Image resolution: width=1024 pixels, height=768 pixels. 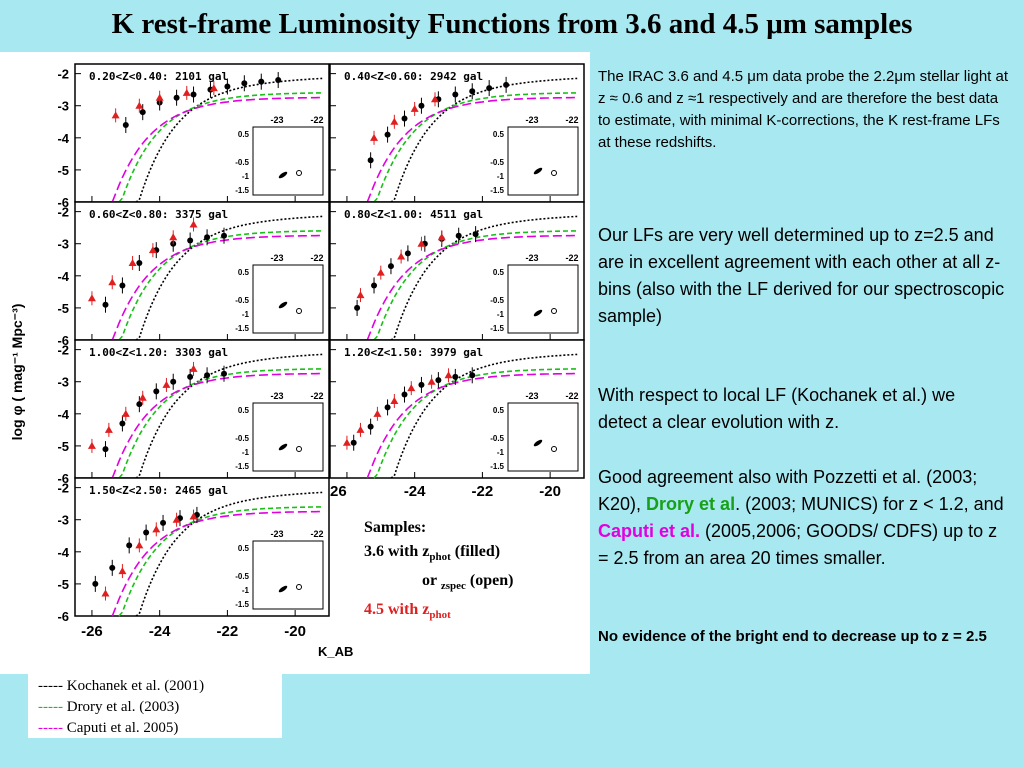 I want to click on samples-line-3: 4.5 with zphot, so click(x=407, y=611).